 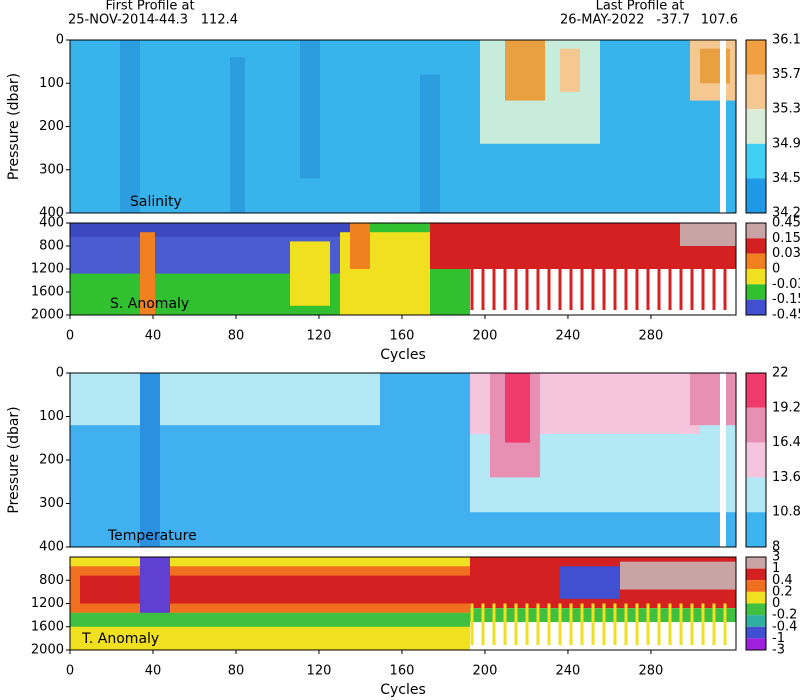 I want to click on y-tick-label: 2000, so click(x=47, y=650).